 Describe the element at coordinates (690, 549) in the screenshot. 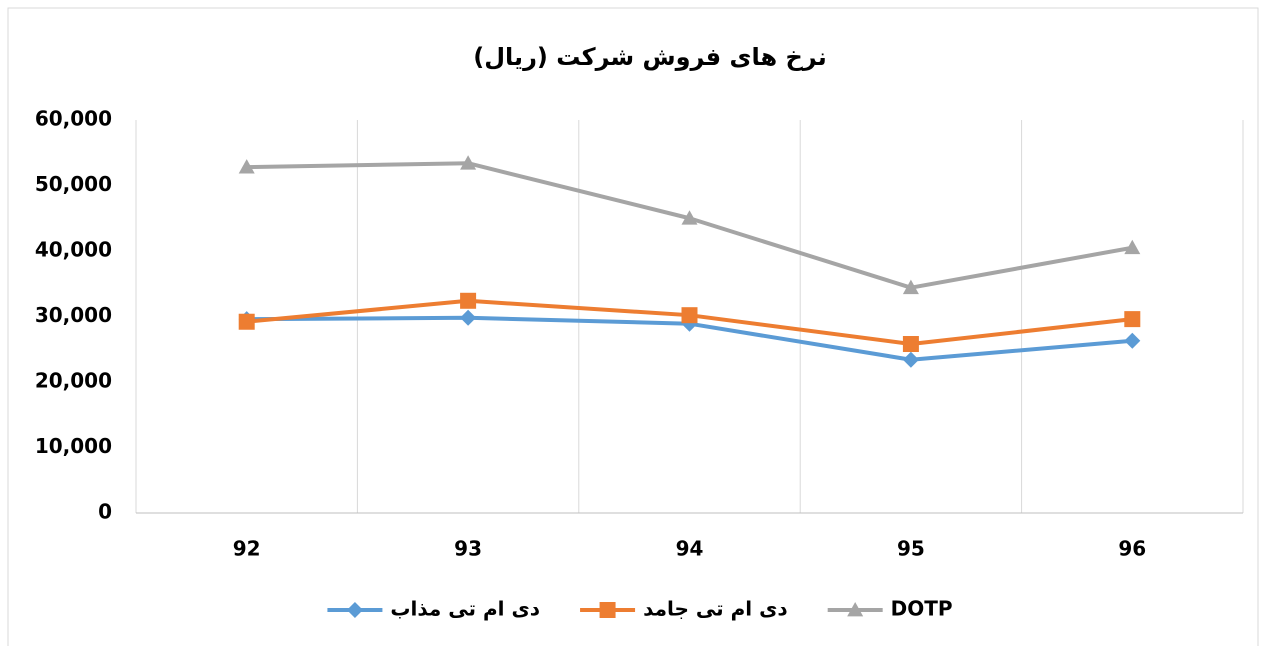

I see `x-tick-label: 94` at that location.